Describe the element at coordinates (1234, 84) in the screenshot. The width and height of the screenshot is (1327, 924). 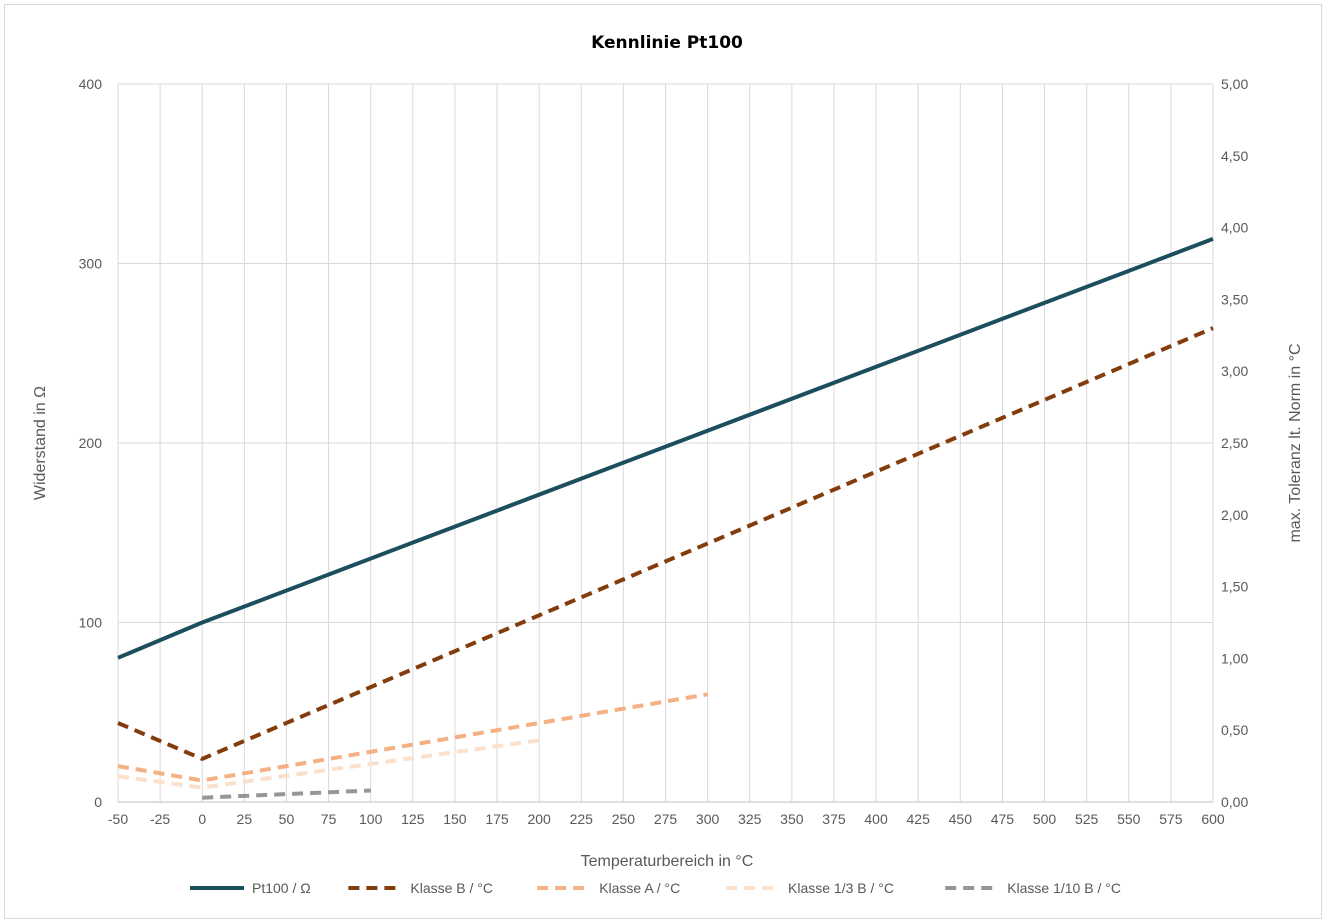
I see `y2-tick-label: 5,00` at that location.